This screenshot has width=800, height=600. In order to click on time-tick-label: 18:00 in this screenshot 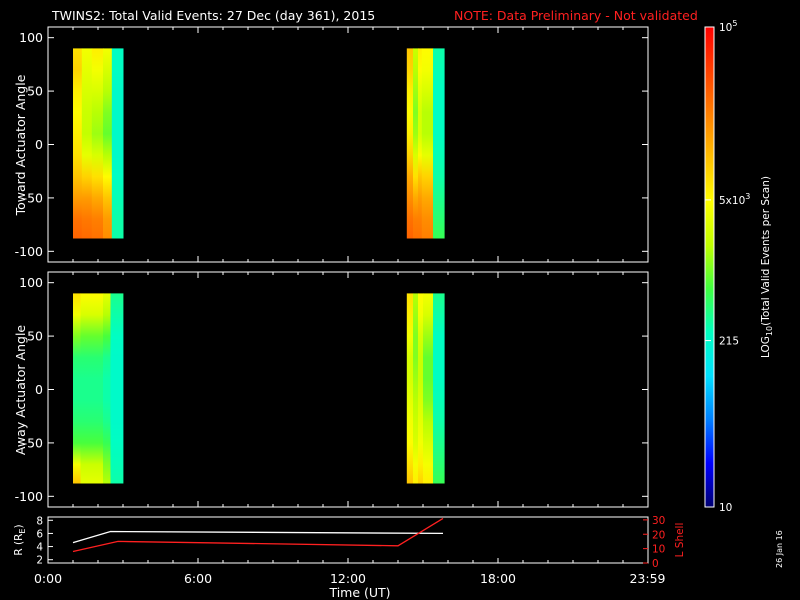, I will do `click(498, 578)`.